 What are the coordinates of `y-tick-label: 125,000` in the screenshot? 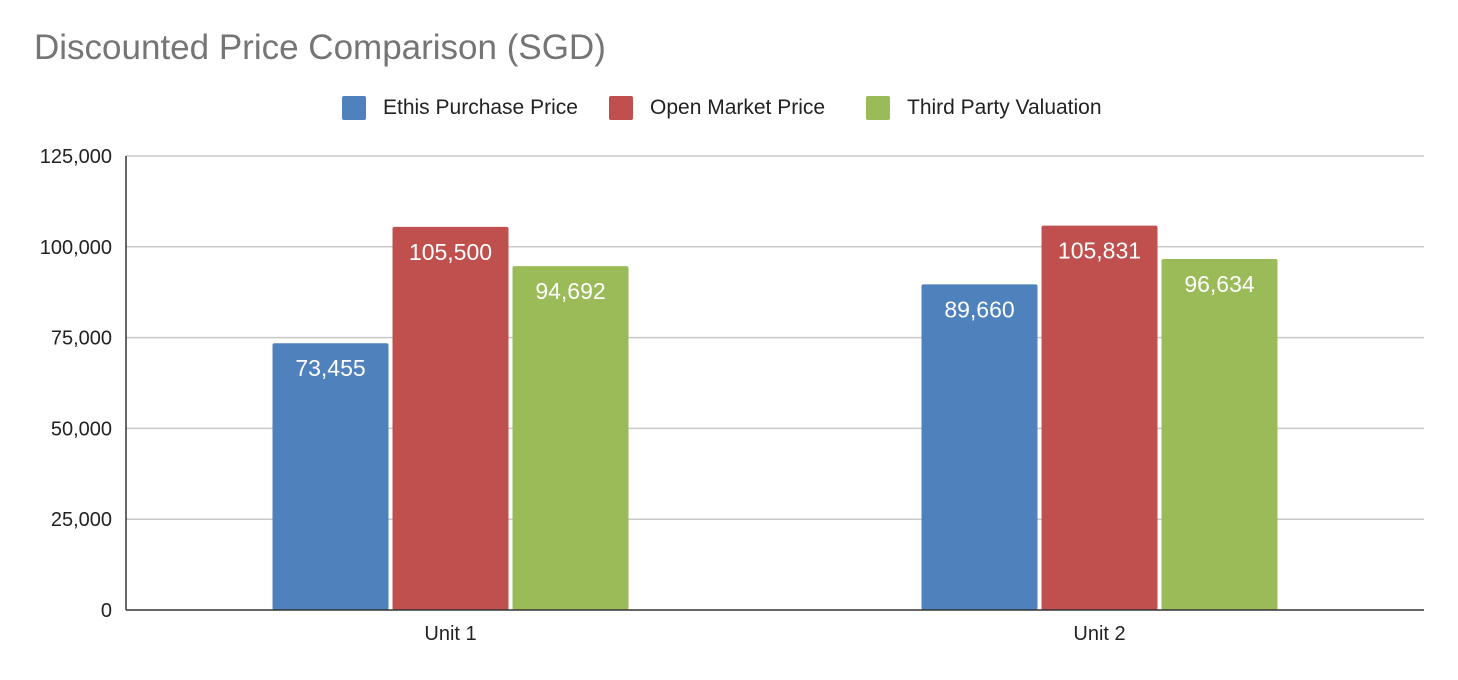 It's located at (76, 157).